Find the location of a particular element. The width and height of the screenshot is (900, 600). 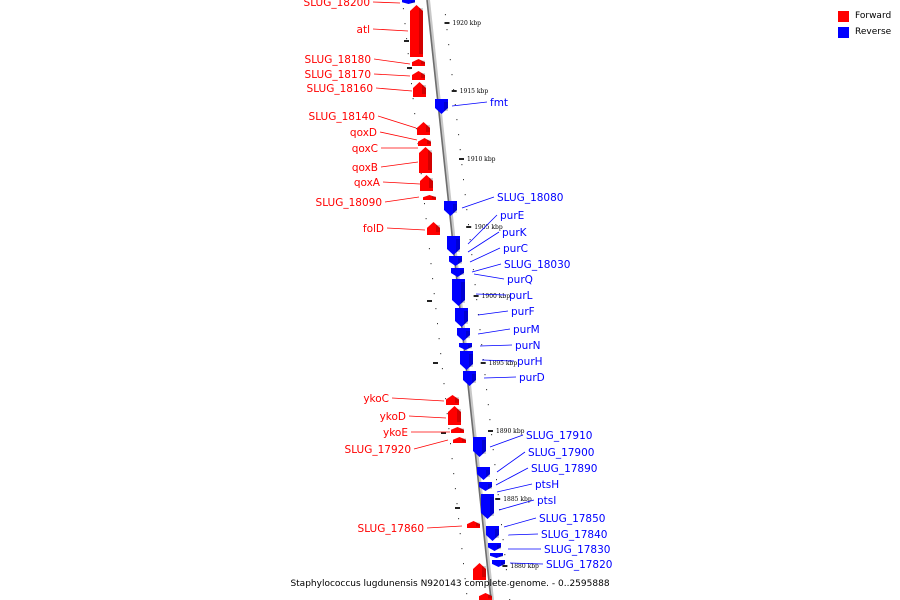

legend: Forward Reverse is located at coordinates (864, 25).